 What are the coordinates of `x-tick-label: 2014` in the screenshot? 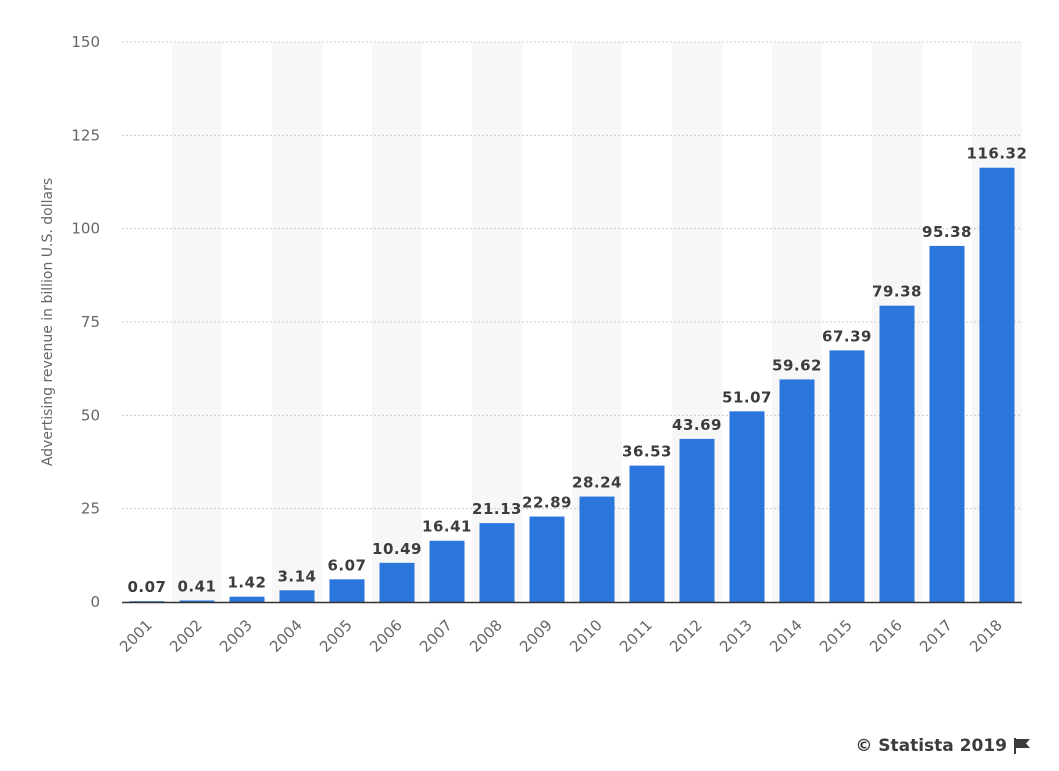 It's located at (786, 636).